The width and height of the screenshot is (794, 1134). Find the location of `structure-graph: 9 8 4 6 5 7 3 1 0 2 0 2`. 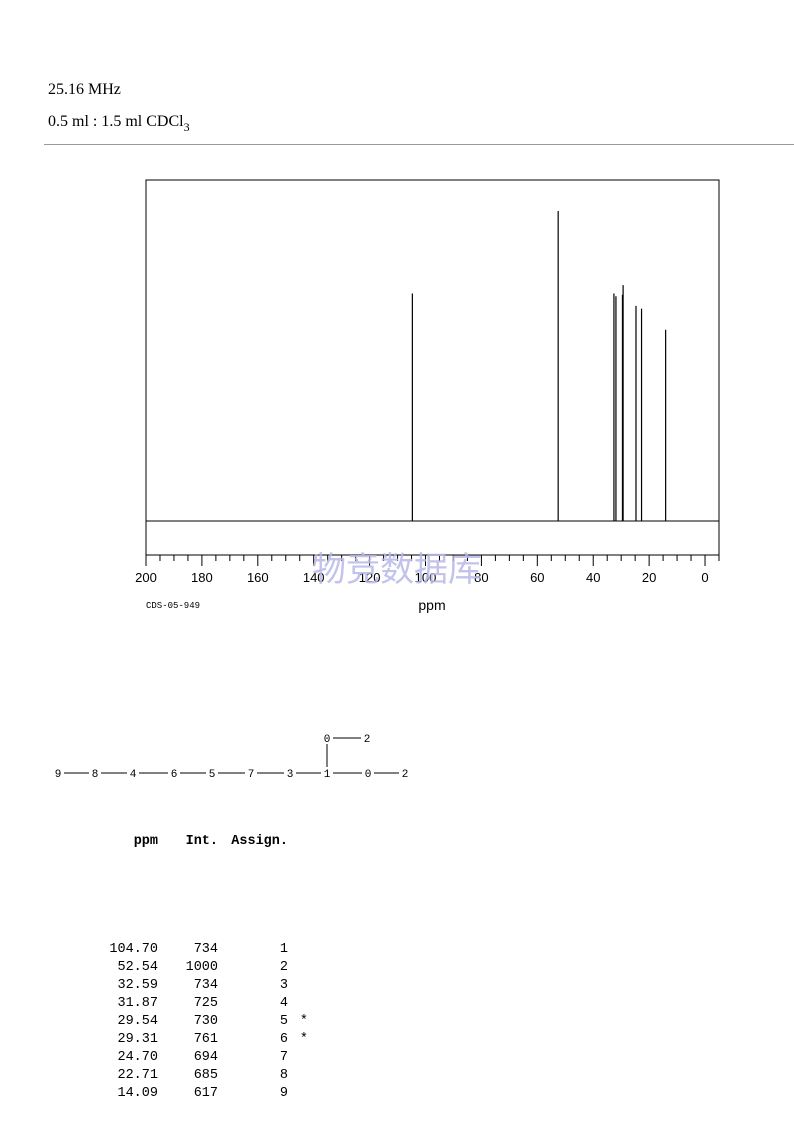

structure-graph: 9 8 4 6 5 7 3 1 0 2 0 2 is located at coordinates (232, 757).